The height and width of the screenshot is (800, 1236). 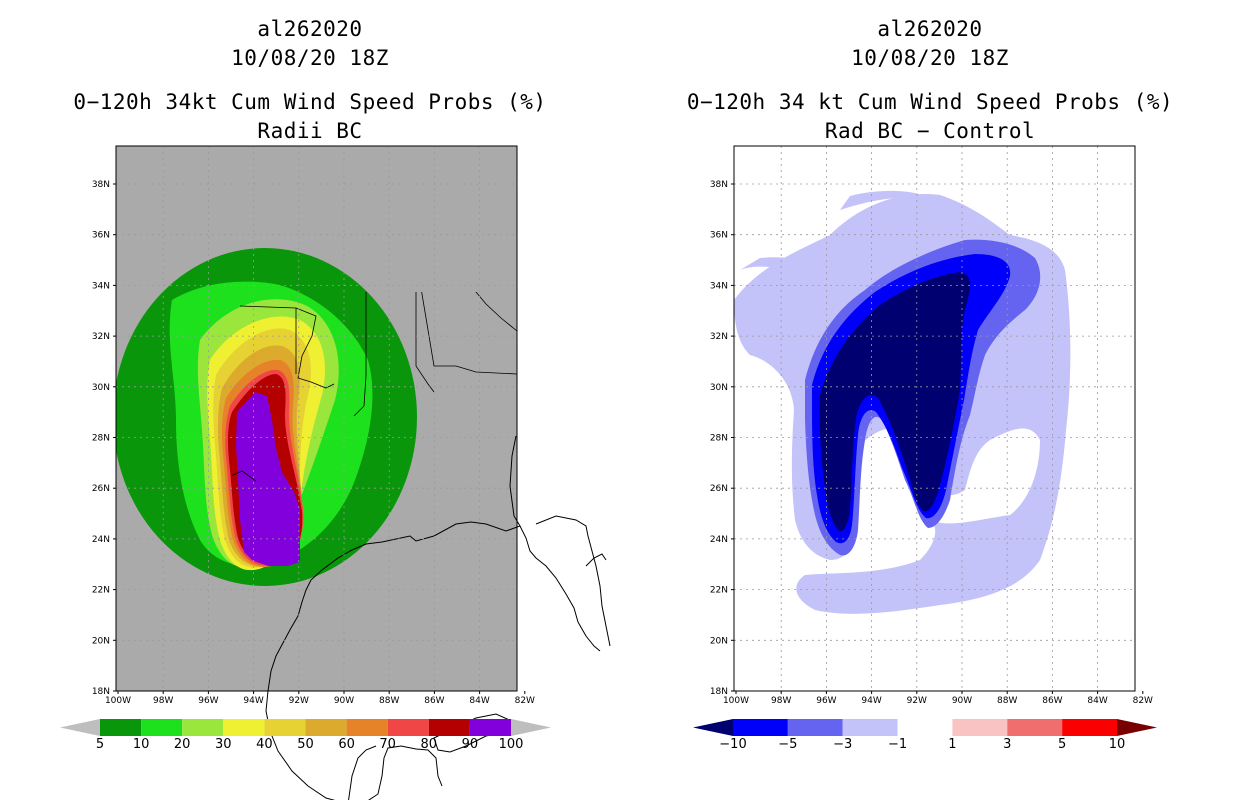 What do you see at coordinates (930, 131) in the screenshot?
I see `plot-subtitle: Rad BC − Control` at bounding box center [930, 131].